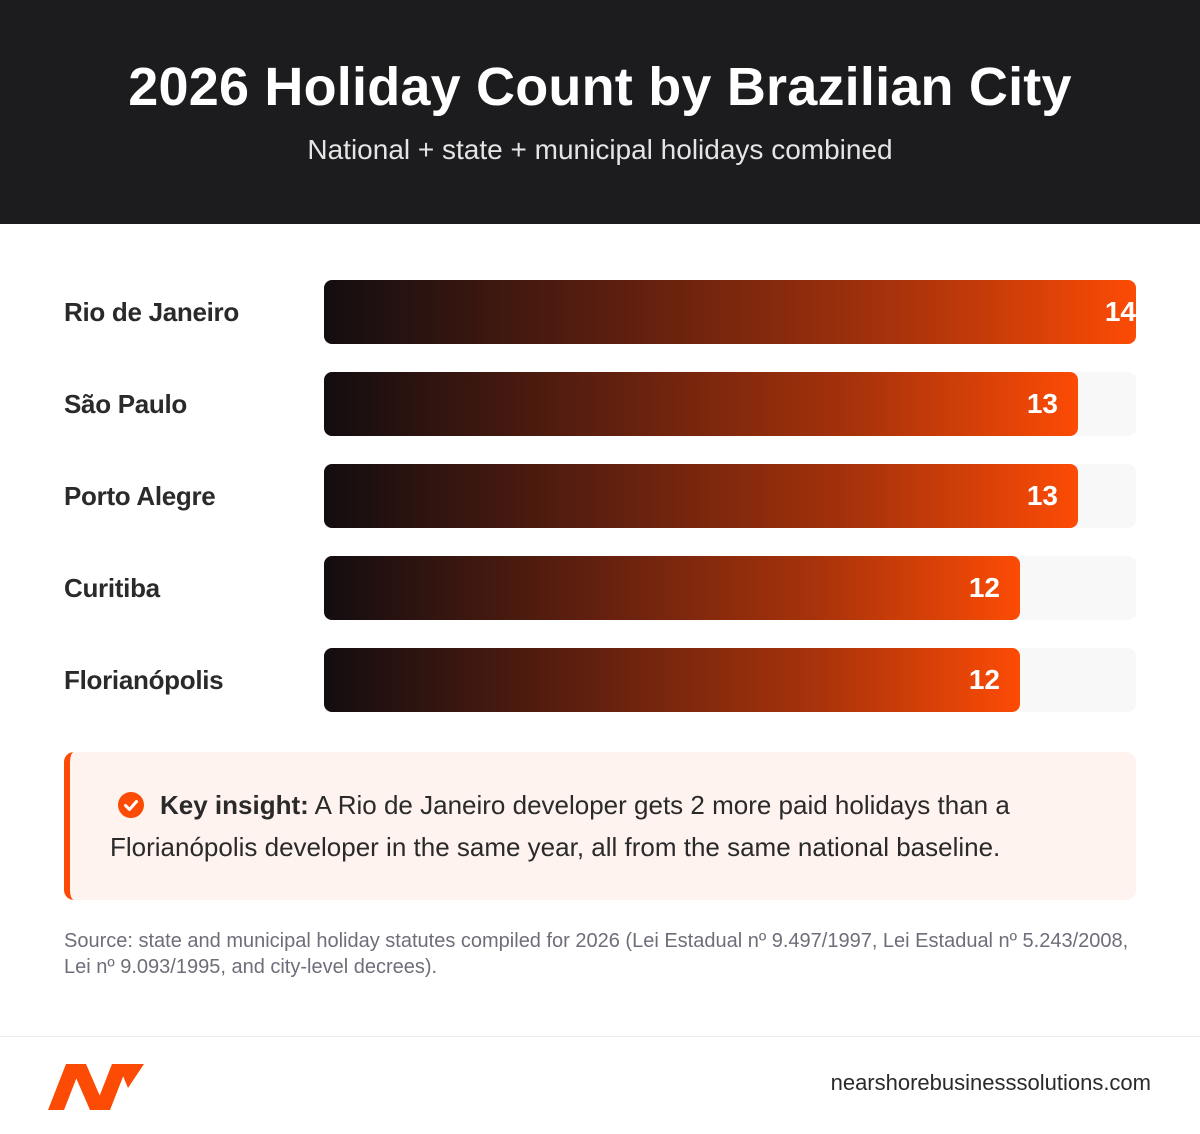 The width and height of the screenshot is (1200, 1134). Describe the element at coordinates (600, 87) in the screenshot. I see `chart-title: 2026 Holiday Count by Brazilian City` at that location.